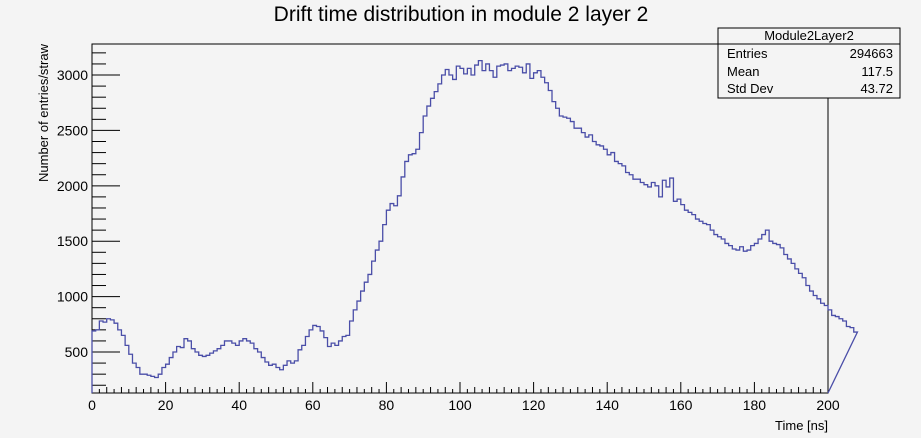 The width and height of the screenshot is (921, 438). Describe the element at coordinates (72, 186) in the screenshot. I see `y-tick-label: 2000` at that location.